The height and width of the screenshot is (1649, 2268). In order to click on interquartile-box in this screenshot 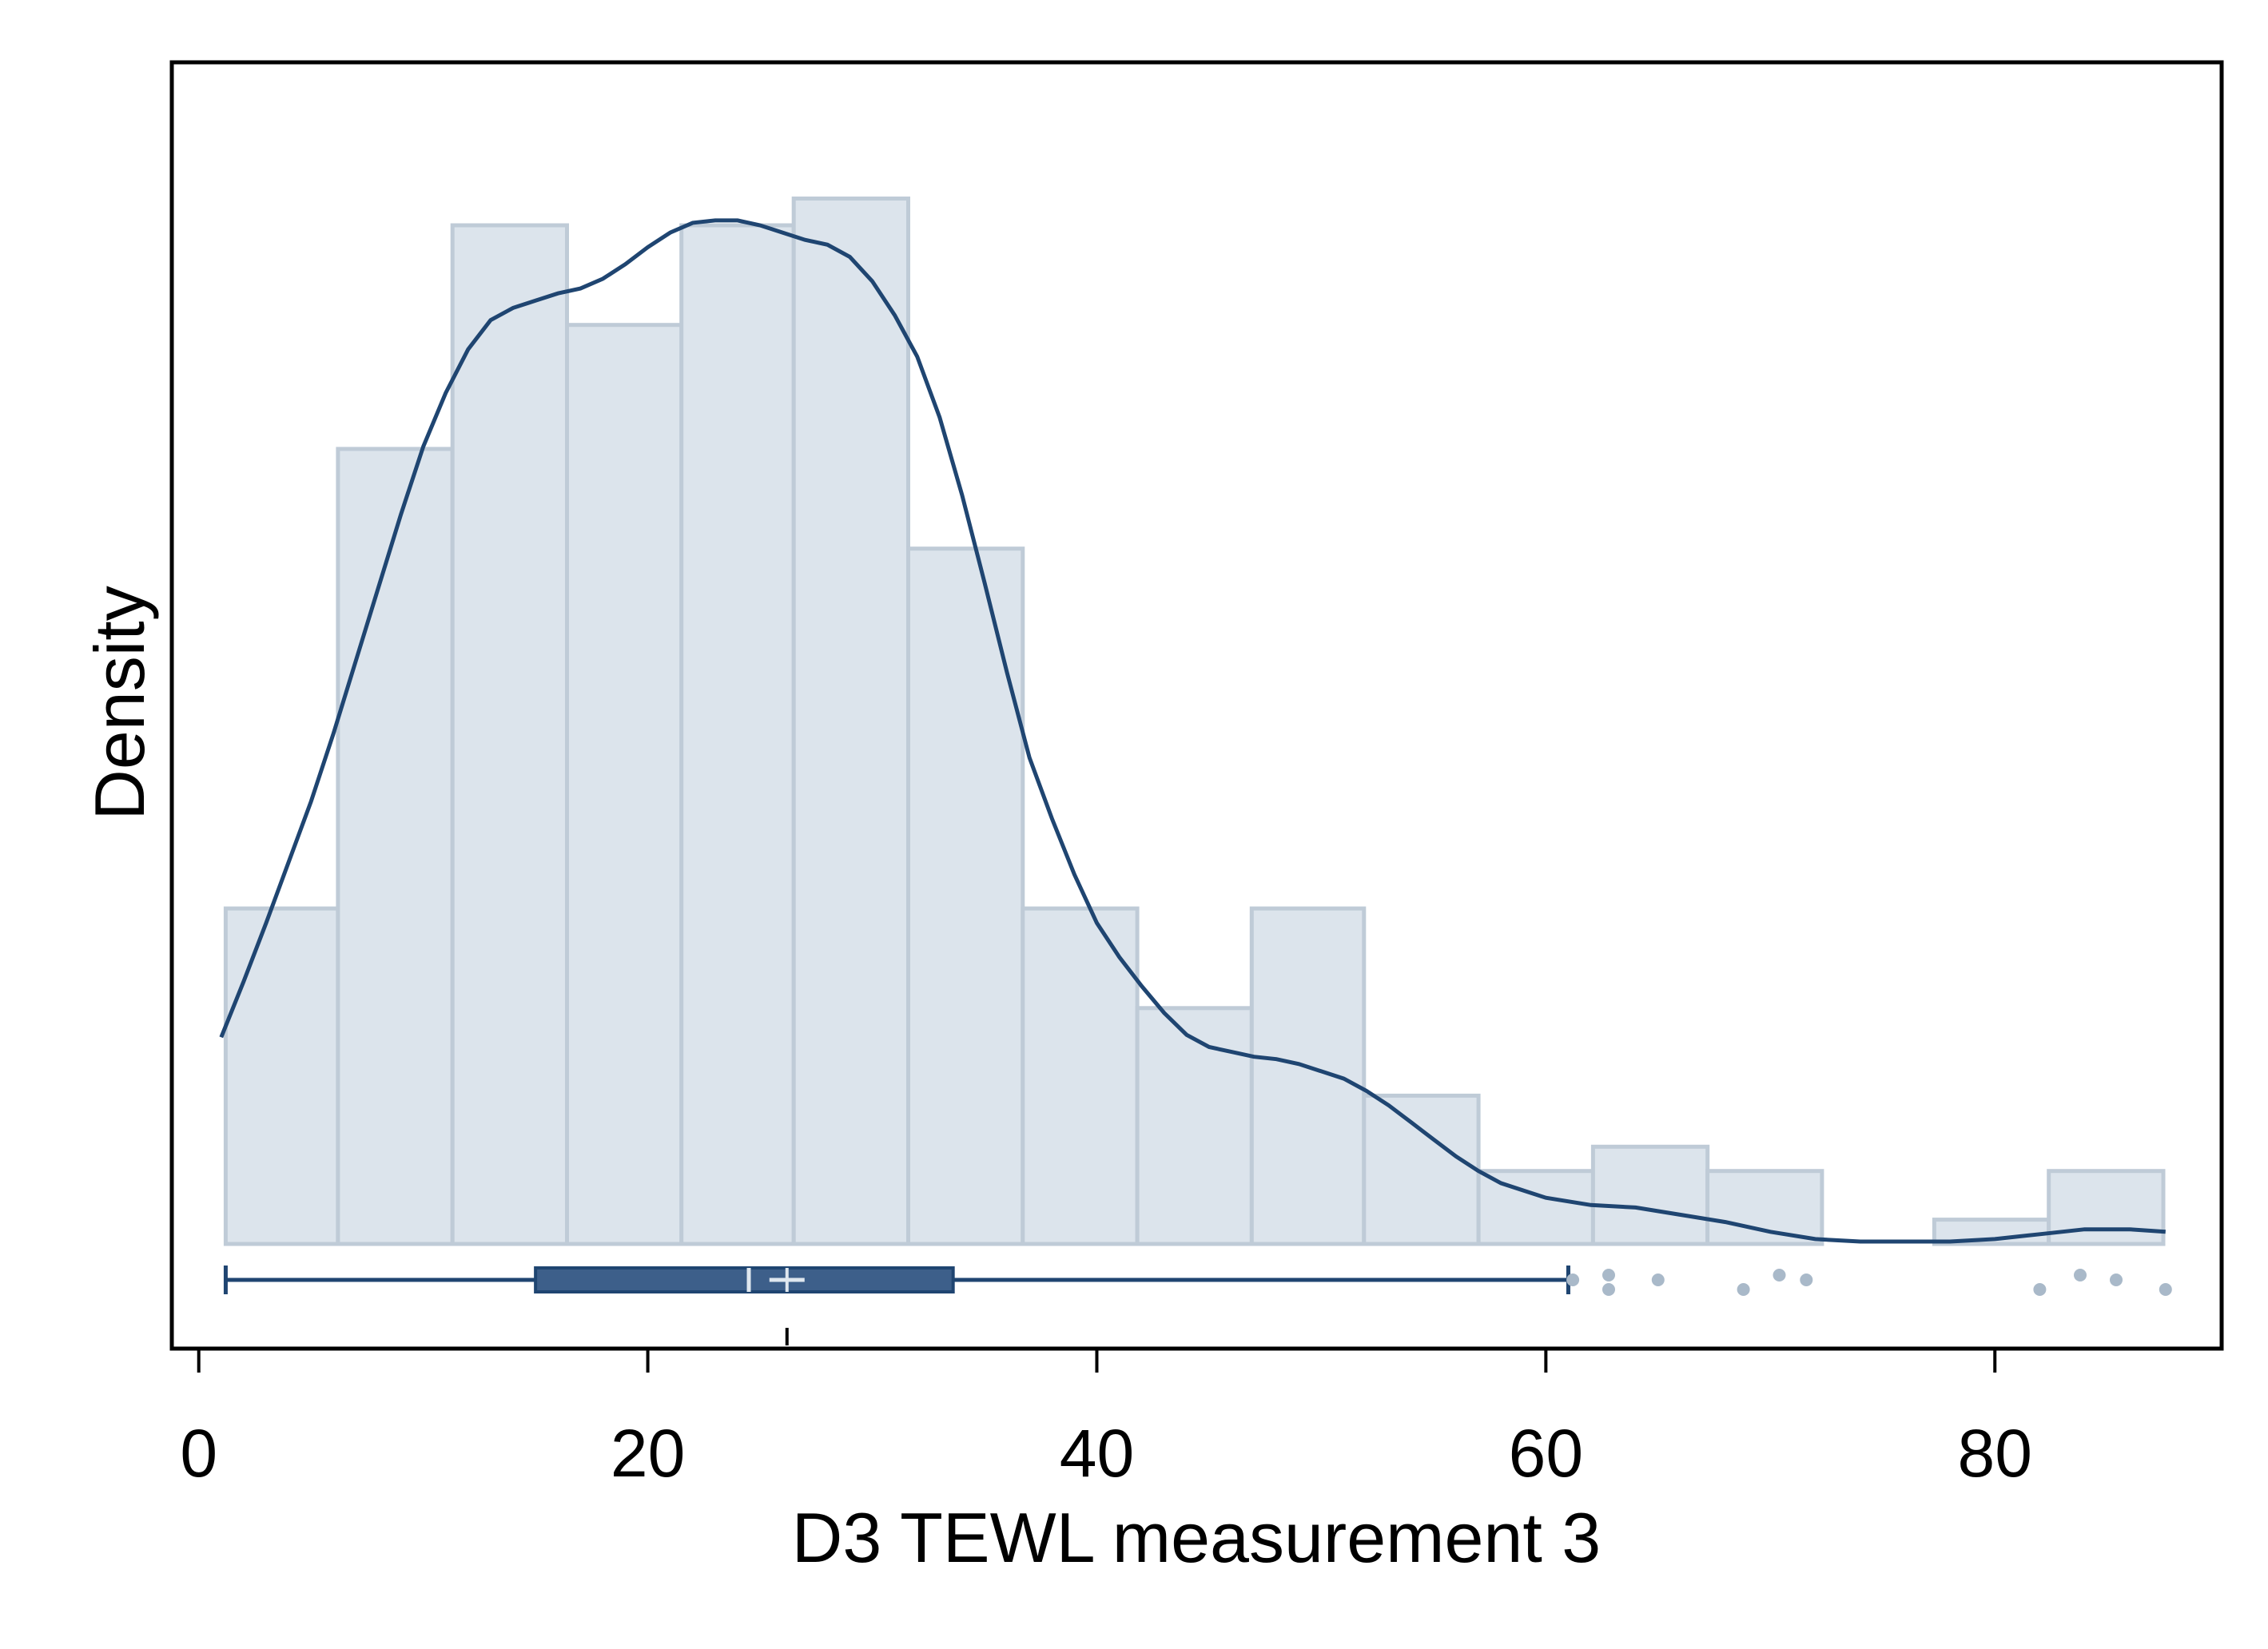, I will do `click(744, 1279)`.